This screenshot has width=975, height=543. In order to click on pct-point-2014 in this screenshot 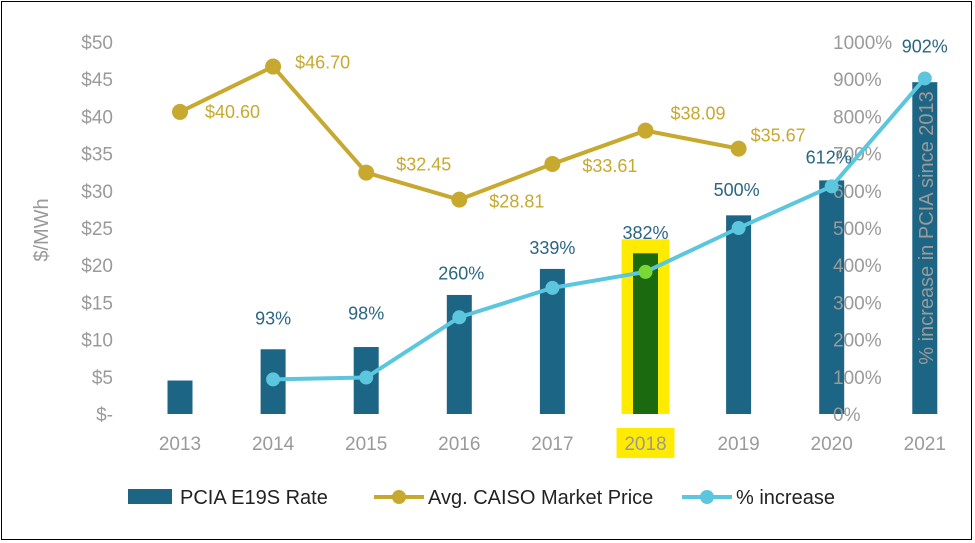, I will do `click(273, 379)`.